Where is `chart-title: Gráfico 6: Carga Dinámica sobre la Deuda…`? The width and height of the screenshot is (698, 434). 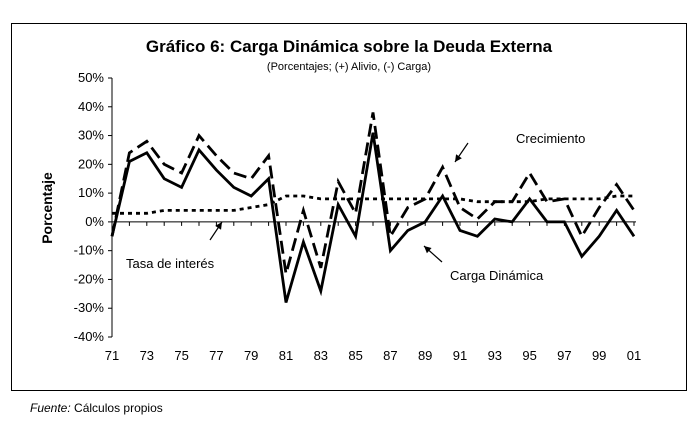 chart-title: Gráfico 6: Carga Dinámica sobre la Deuda… is located at coordinates (349, 46).